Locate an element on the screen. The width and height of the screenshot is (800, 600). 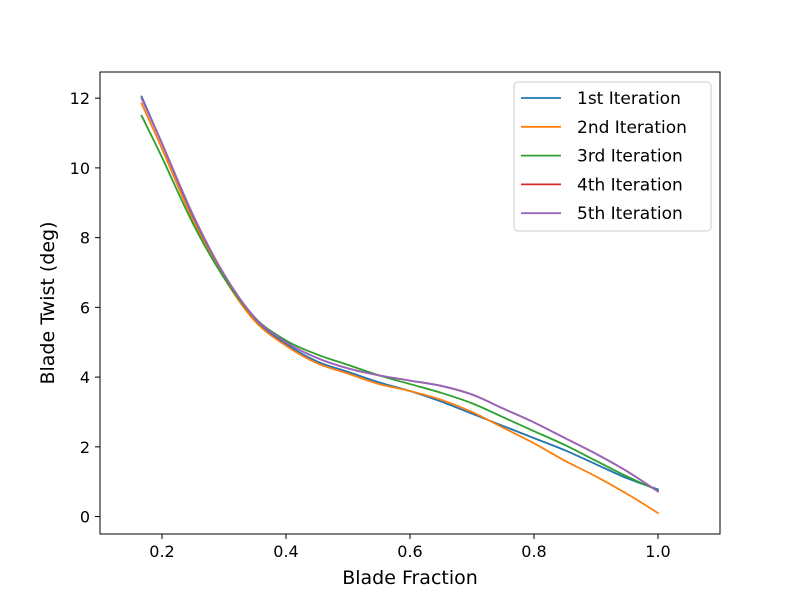
y-tick-label: 12 is located at coordinates (80, 98).